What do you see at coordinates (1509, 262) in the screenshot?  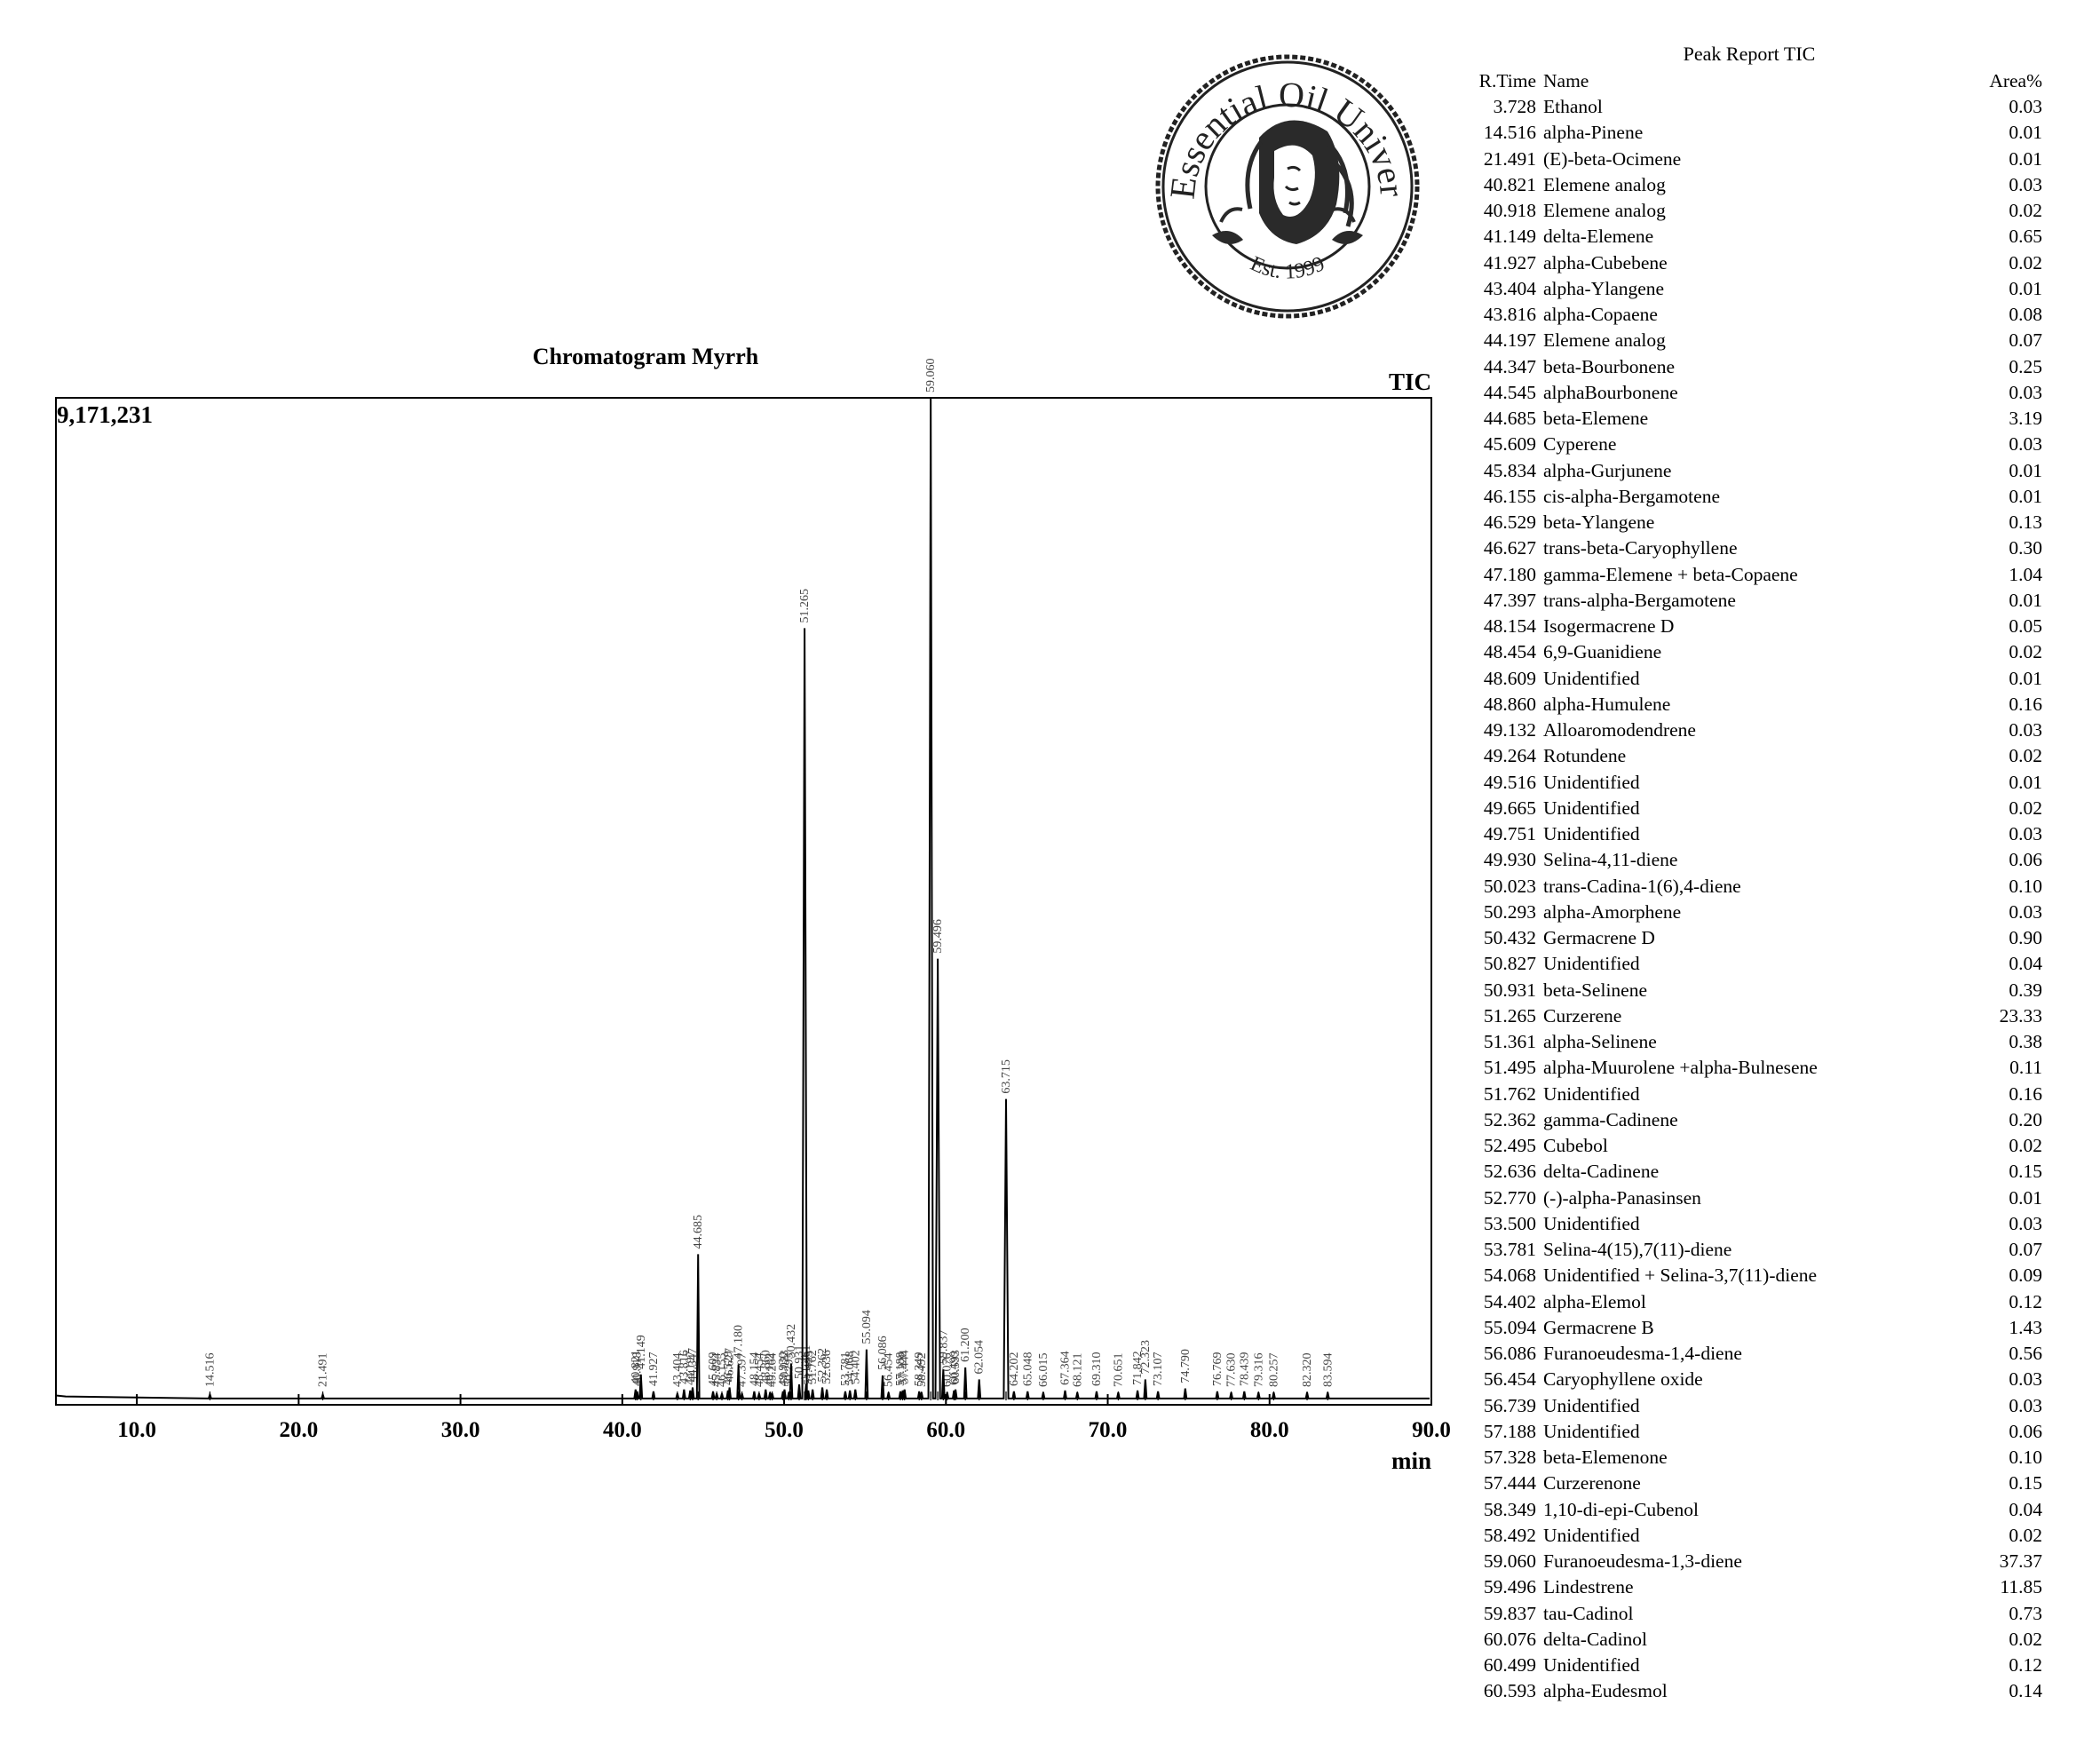 I see `cell-rtime: 41.927` at bounding box center [1509, 262].